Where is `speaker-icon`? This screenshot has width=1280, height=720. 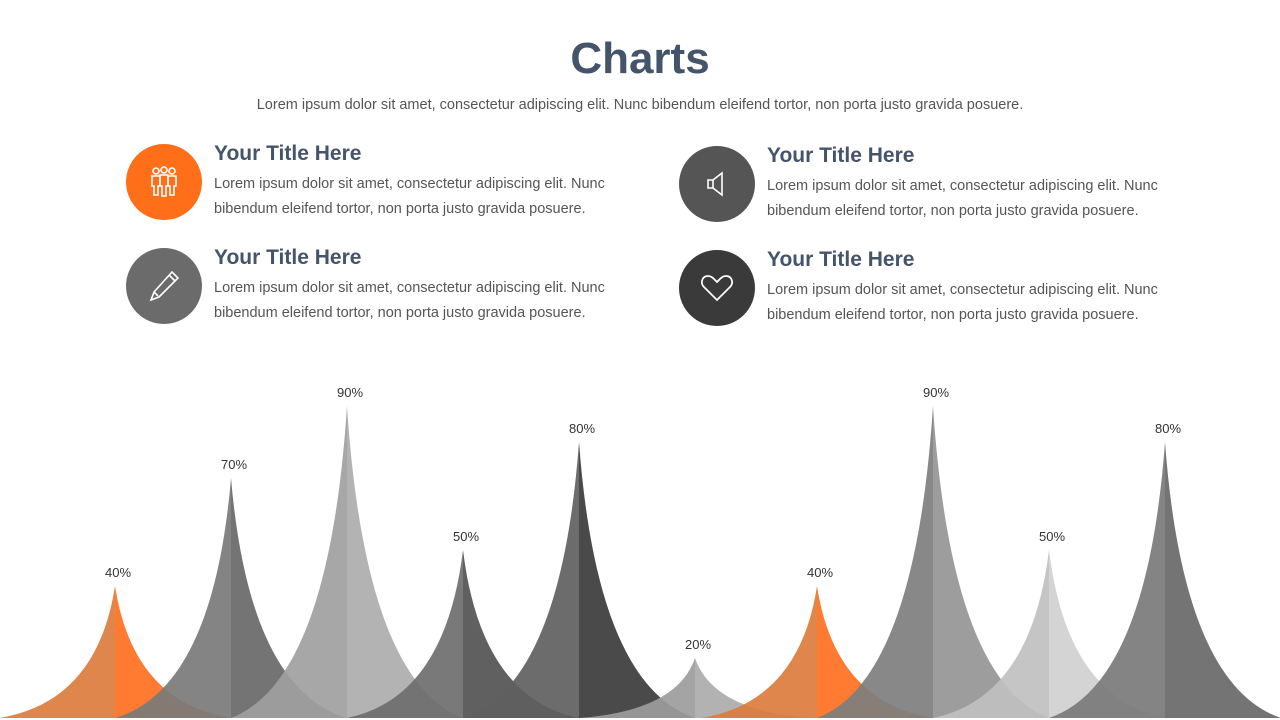 speaker-icon is located at coordinates (717, 184).